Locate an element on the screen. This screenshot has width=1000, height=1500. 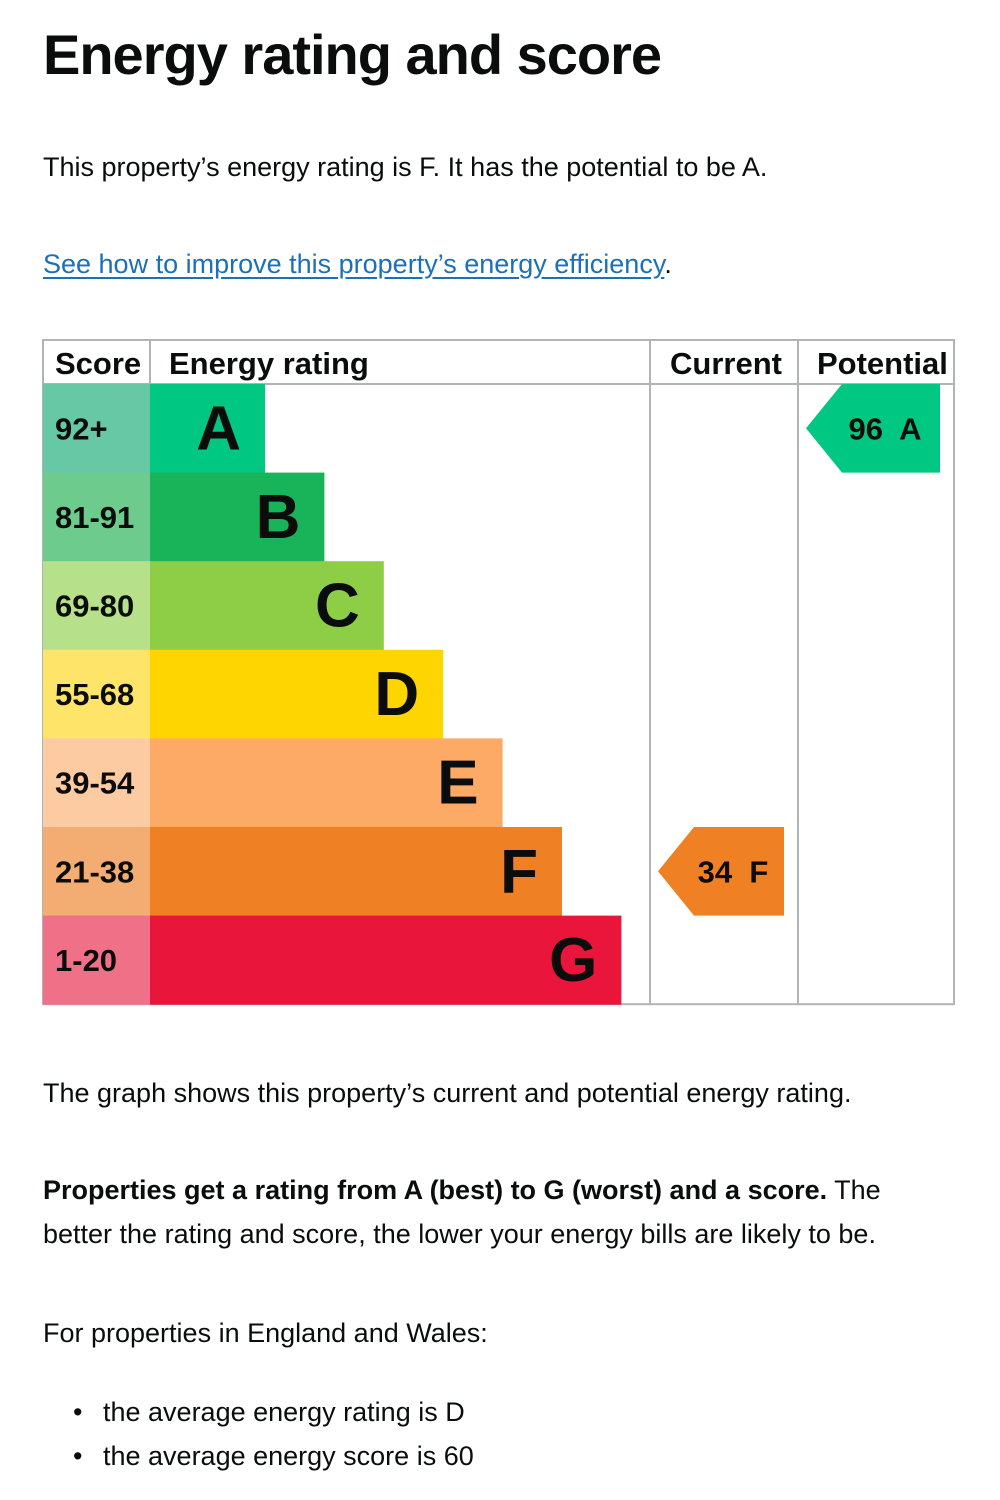
score-range-b: 81-91 is located at coordinates (94, 517).